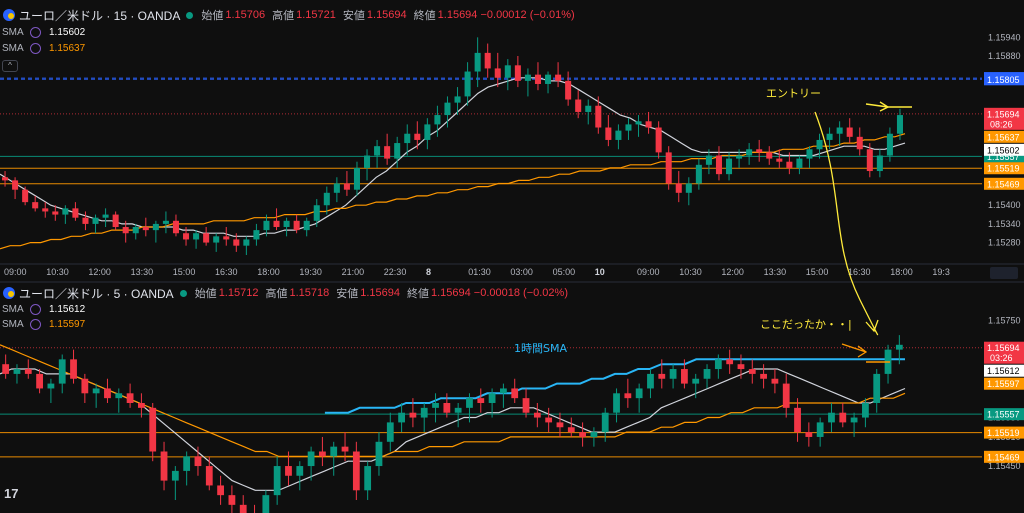  Describe the element at coordinates (96, 293) in the screenshot. I see `bottom-symbol-title: ユーロ／米ドル · 5 · OANDA` at that location.